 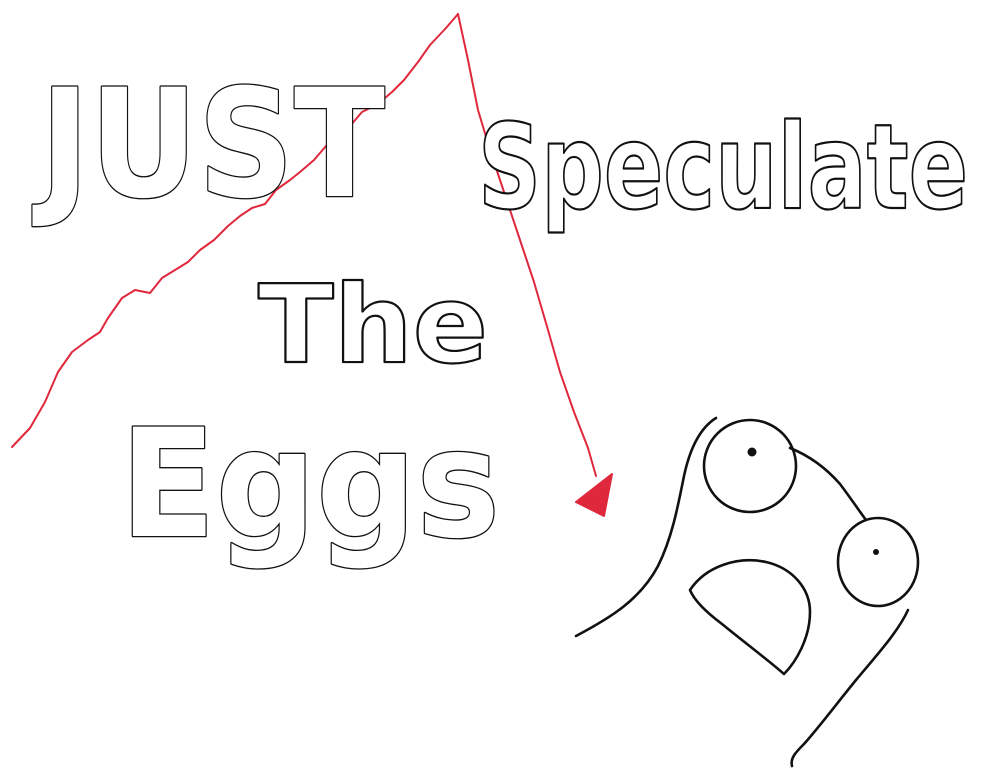 What do you see at coordinates (828, 484) in the screenshot?
I see `creature-top-outline` at bounding box center [828, 484].